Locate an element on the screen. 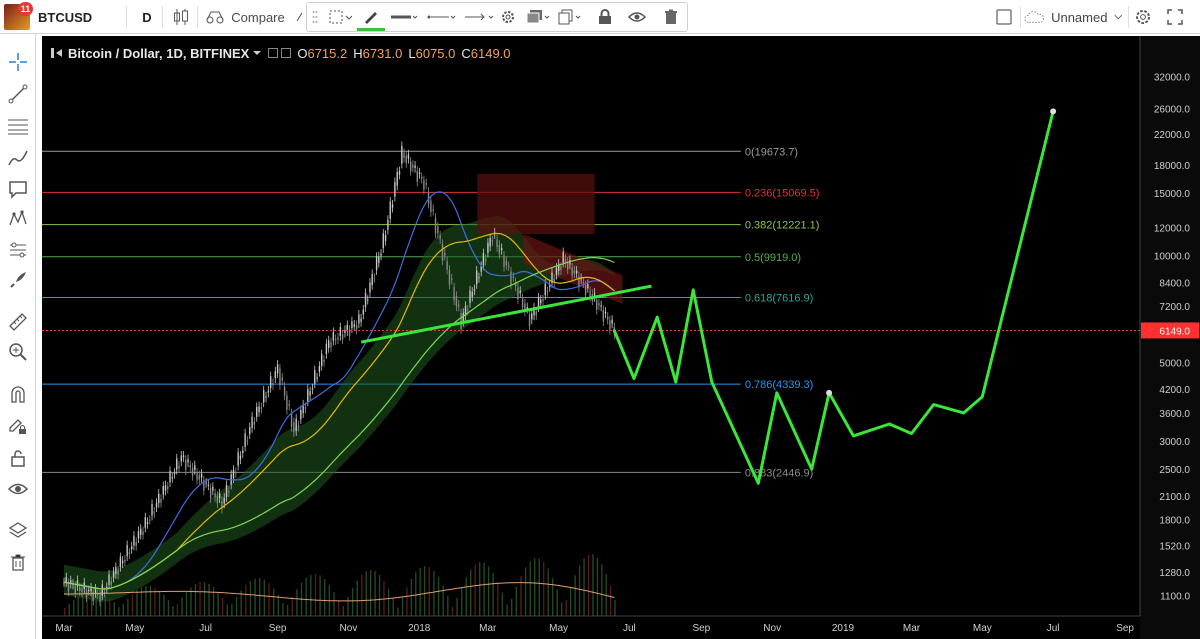 This screenshot has width=1200, height=639. lock-drawings-button is located at coordinates (18, 458).